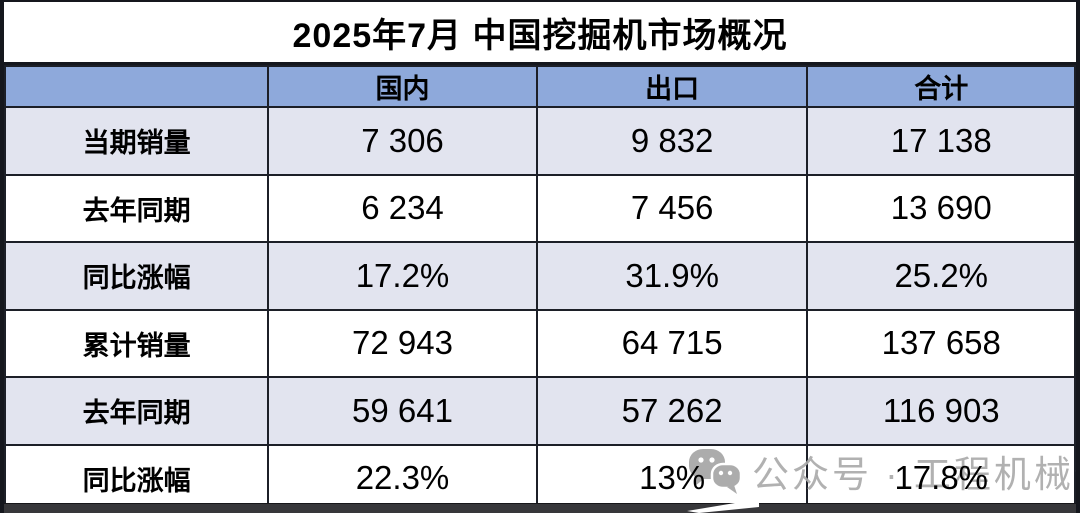 The image size is (1080, 513). I want to click on table-cell: 13%, so click(672, 478).